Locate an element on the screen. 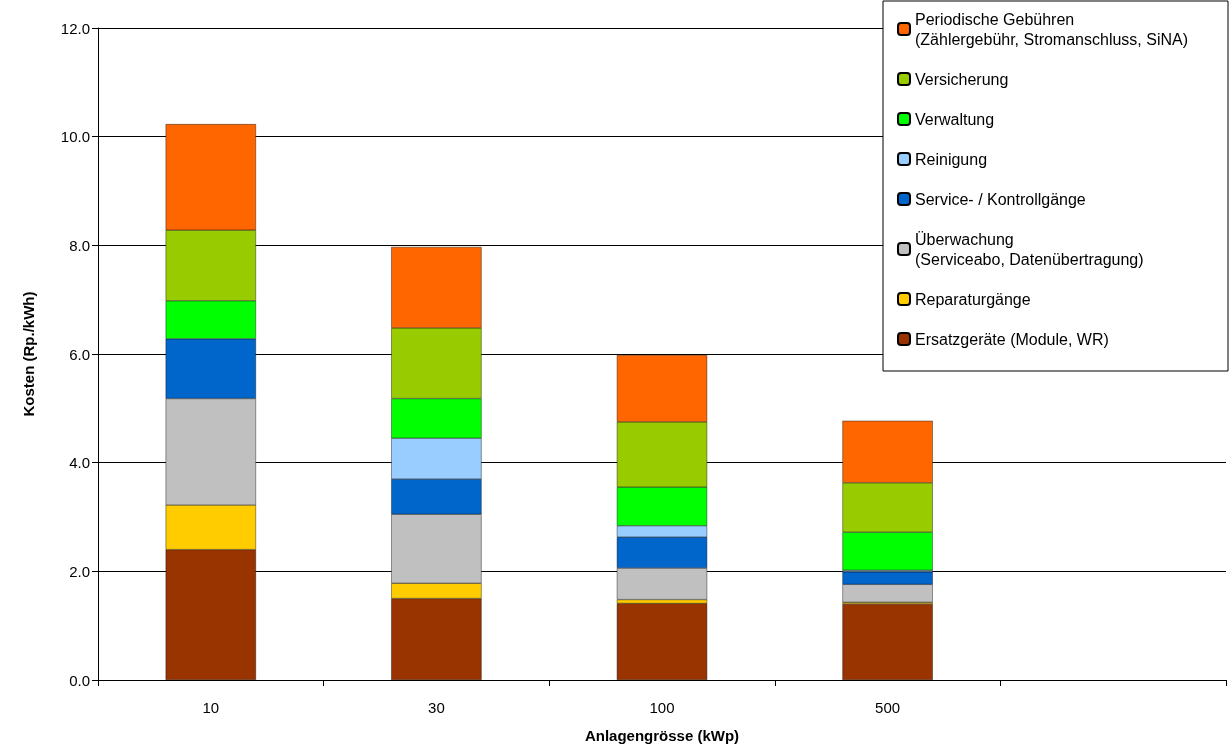 The image size is (1231, 755). legend-label: Versicherung is located at coordinates (962, 79).